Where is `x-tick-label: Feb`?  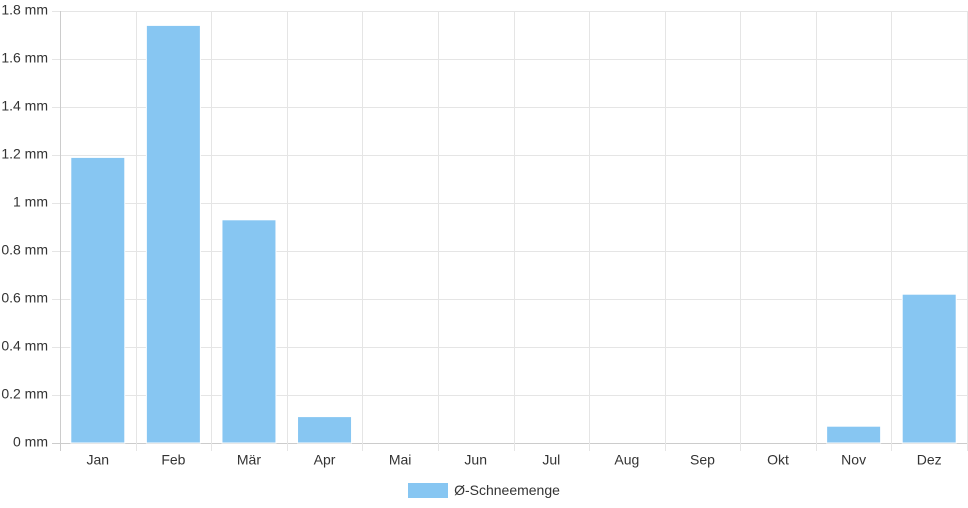 x-tick-label: Feb is located at coordinates (173, 460).